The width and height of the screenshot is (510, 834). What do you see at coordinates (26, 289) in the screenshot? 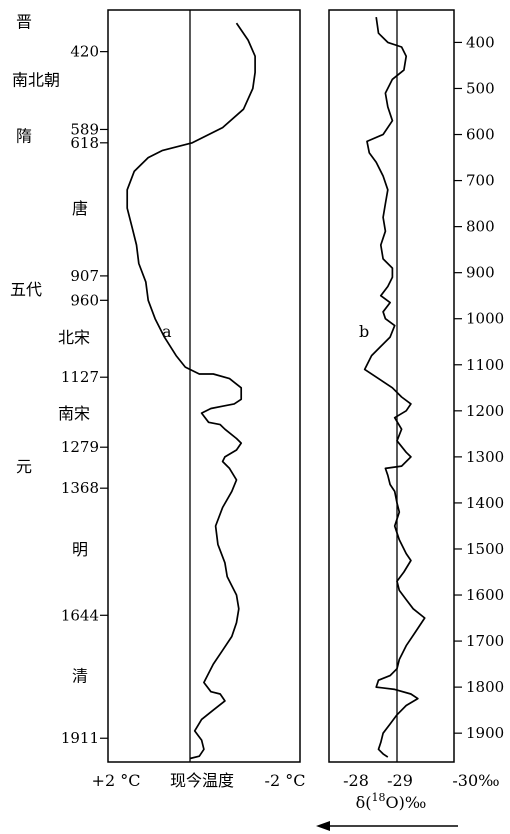
I see `dynasty-label: 五代` at bounding box center [26, 289].